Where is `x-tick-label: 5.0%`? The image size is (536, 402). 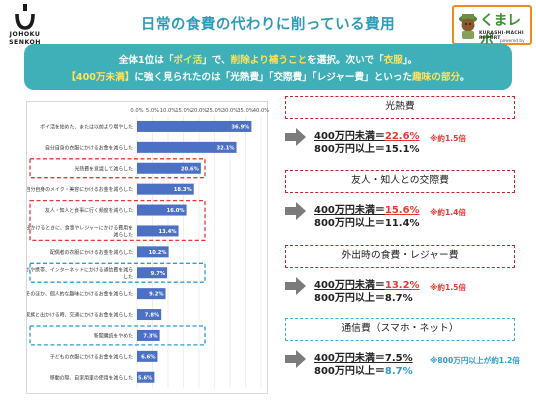
x-tick-label: 5.0% is located at coordinates (152, 111).